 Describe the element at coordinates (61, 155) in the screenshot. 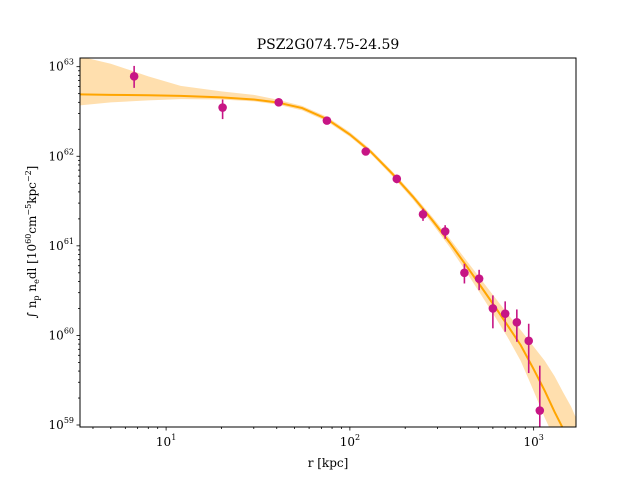

I see `y-tick-label: 1062` at that location.